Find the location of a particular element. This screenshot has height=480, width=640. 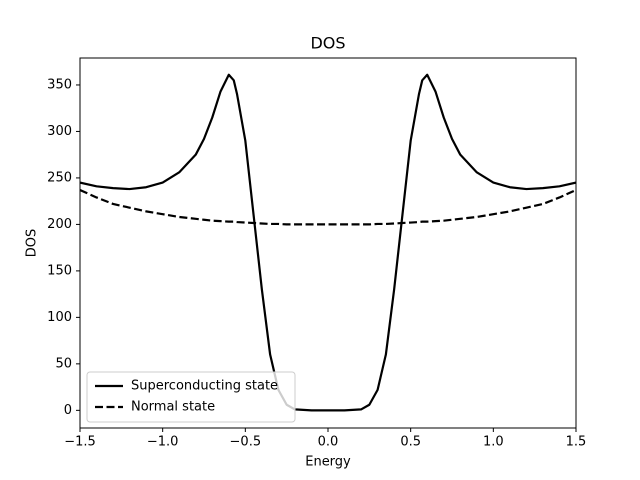

y-tick-label: 200 is located at coordinates (59, 224).